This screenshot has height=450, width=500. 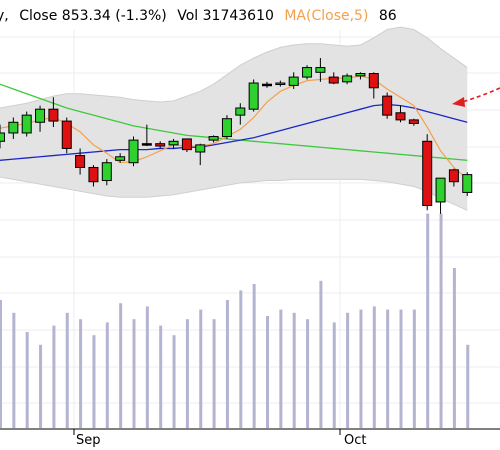 What do you see at coordinates (234, 193) in the screenshot?
I see `bollinger-band-lower` at bounding box center [234, 193].